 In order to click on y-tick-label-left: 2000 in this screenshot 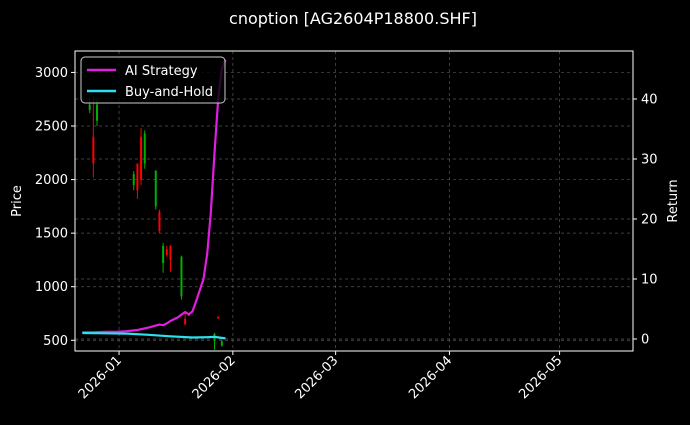, I will do `click(51, 180)`.